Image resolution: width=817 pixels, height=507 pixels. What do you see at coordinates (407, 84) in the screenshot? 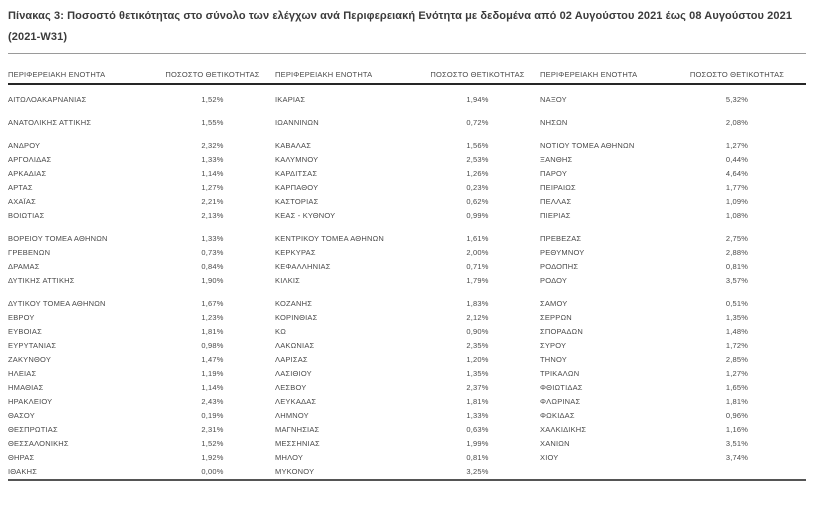
I see `header-separator-rule` at bounding box center [407, 84].